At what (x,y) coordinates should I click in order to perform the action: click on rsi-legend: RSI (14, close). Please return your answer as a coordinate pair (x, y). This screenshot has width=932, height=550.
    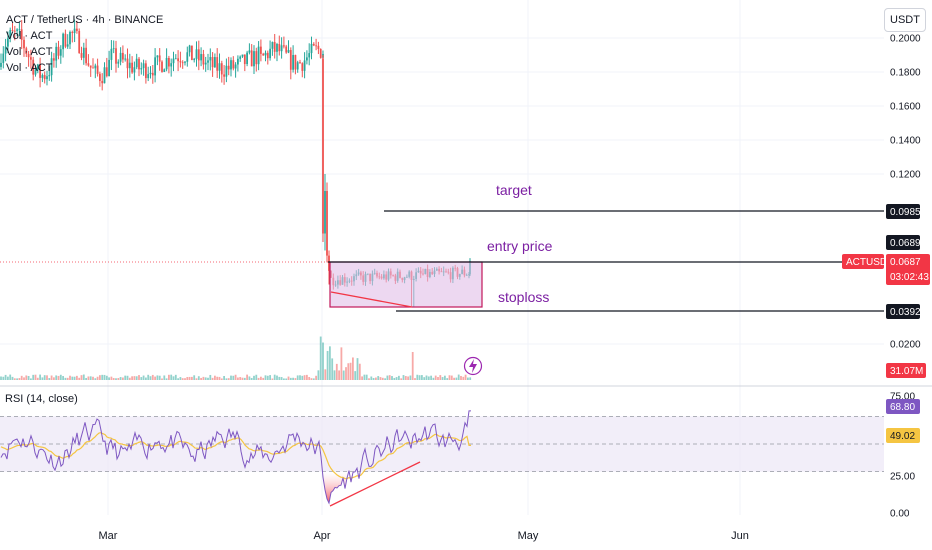
    Looking at the image, I should click on (41, 399).